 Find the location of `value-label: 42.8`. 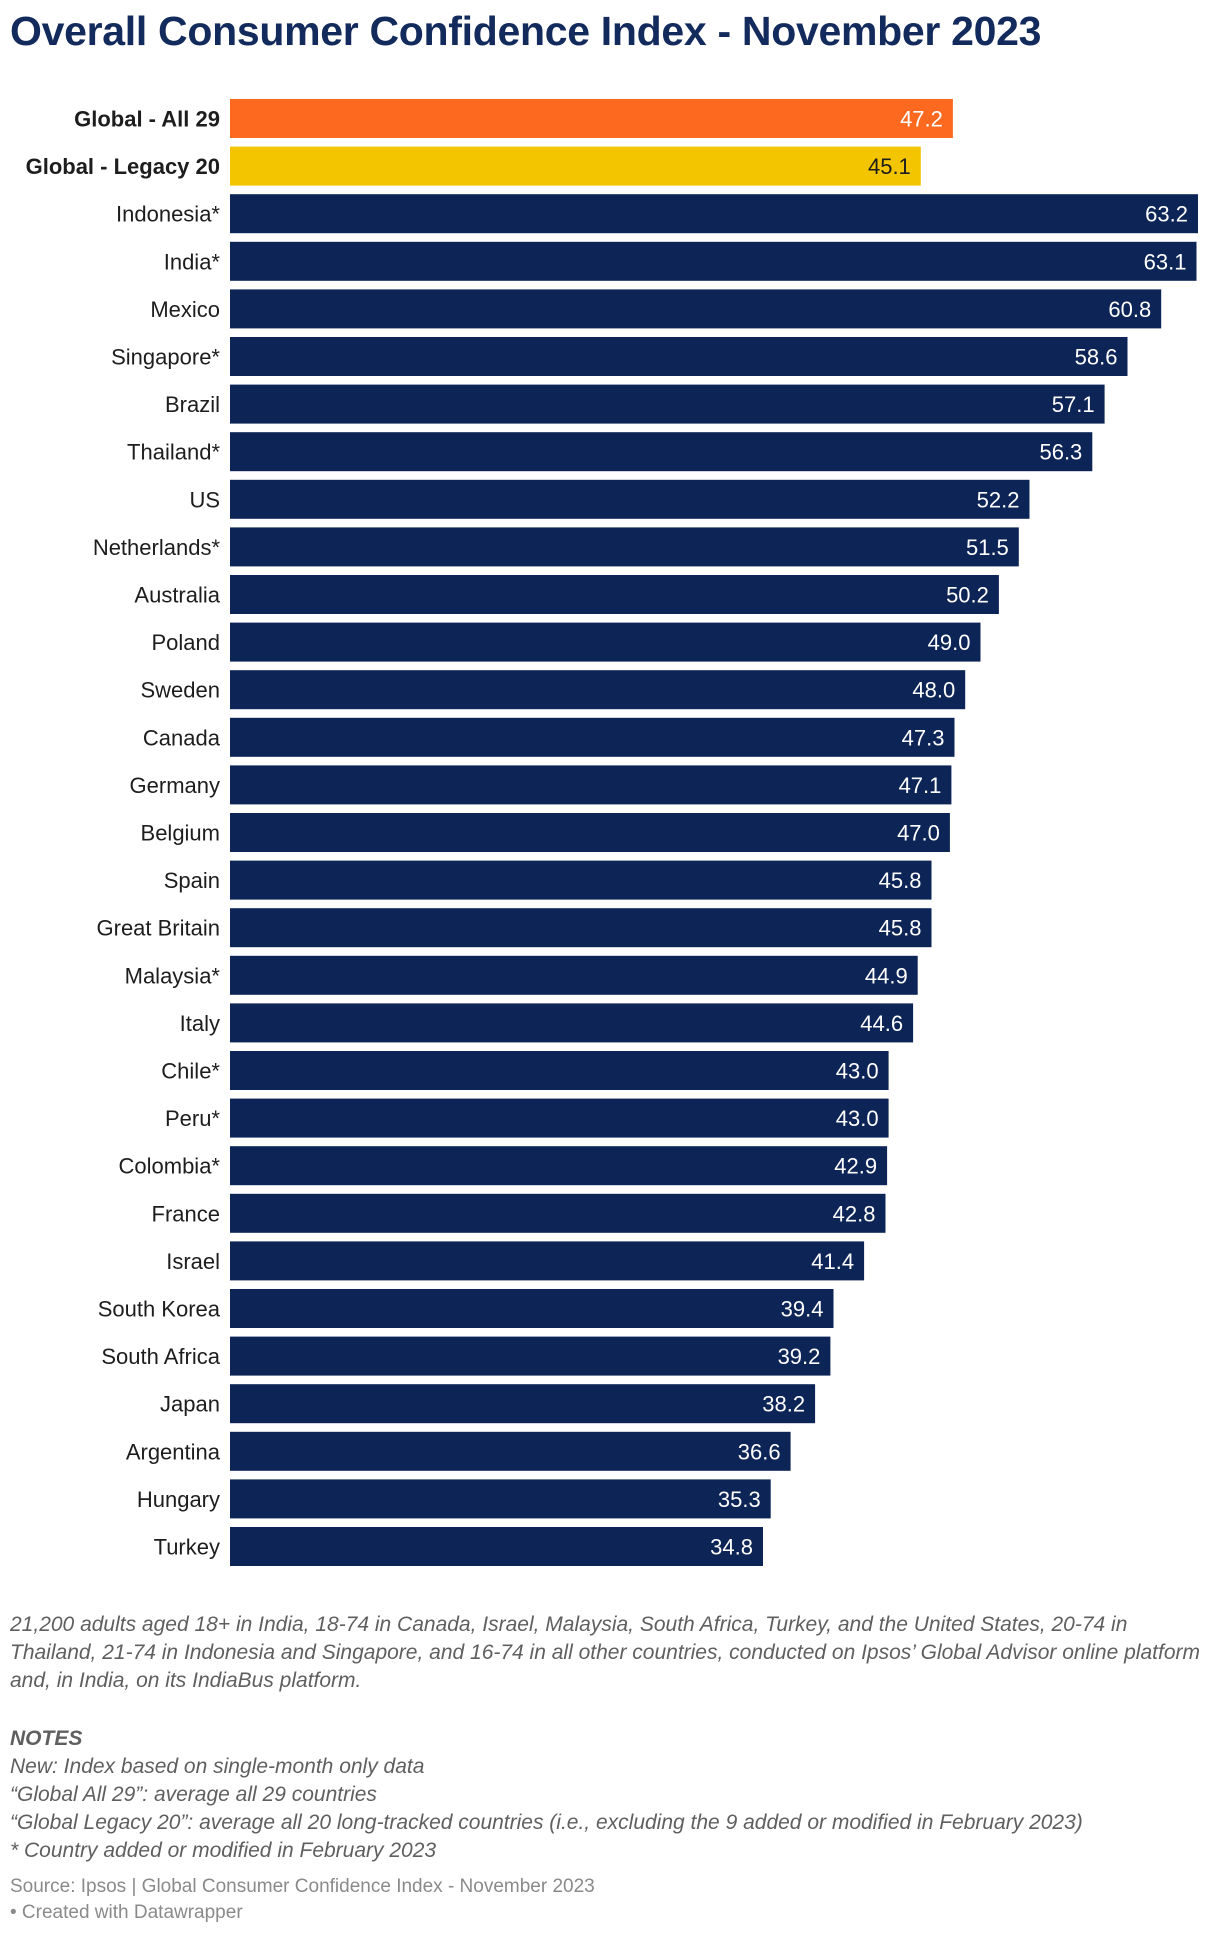

value-label: 42.8 is located at coordinates (854, 1213).